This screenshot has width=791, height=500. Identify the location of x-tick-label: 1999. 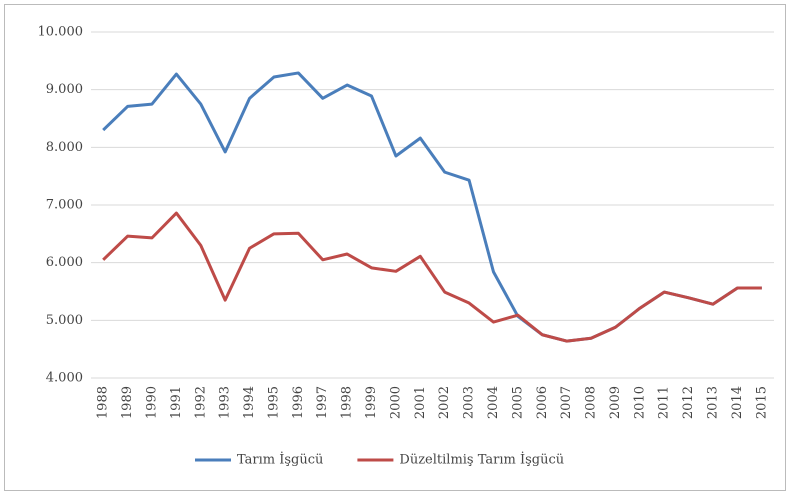
(371, 402).